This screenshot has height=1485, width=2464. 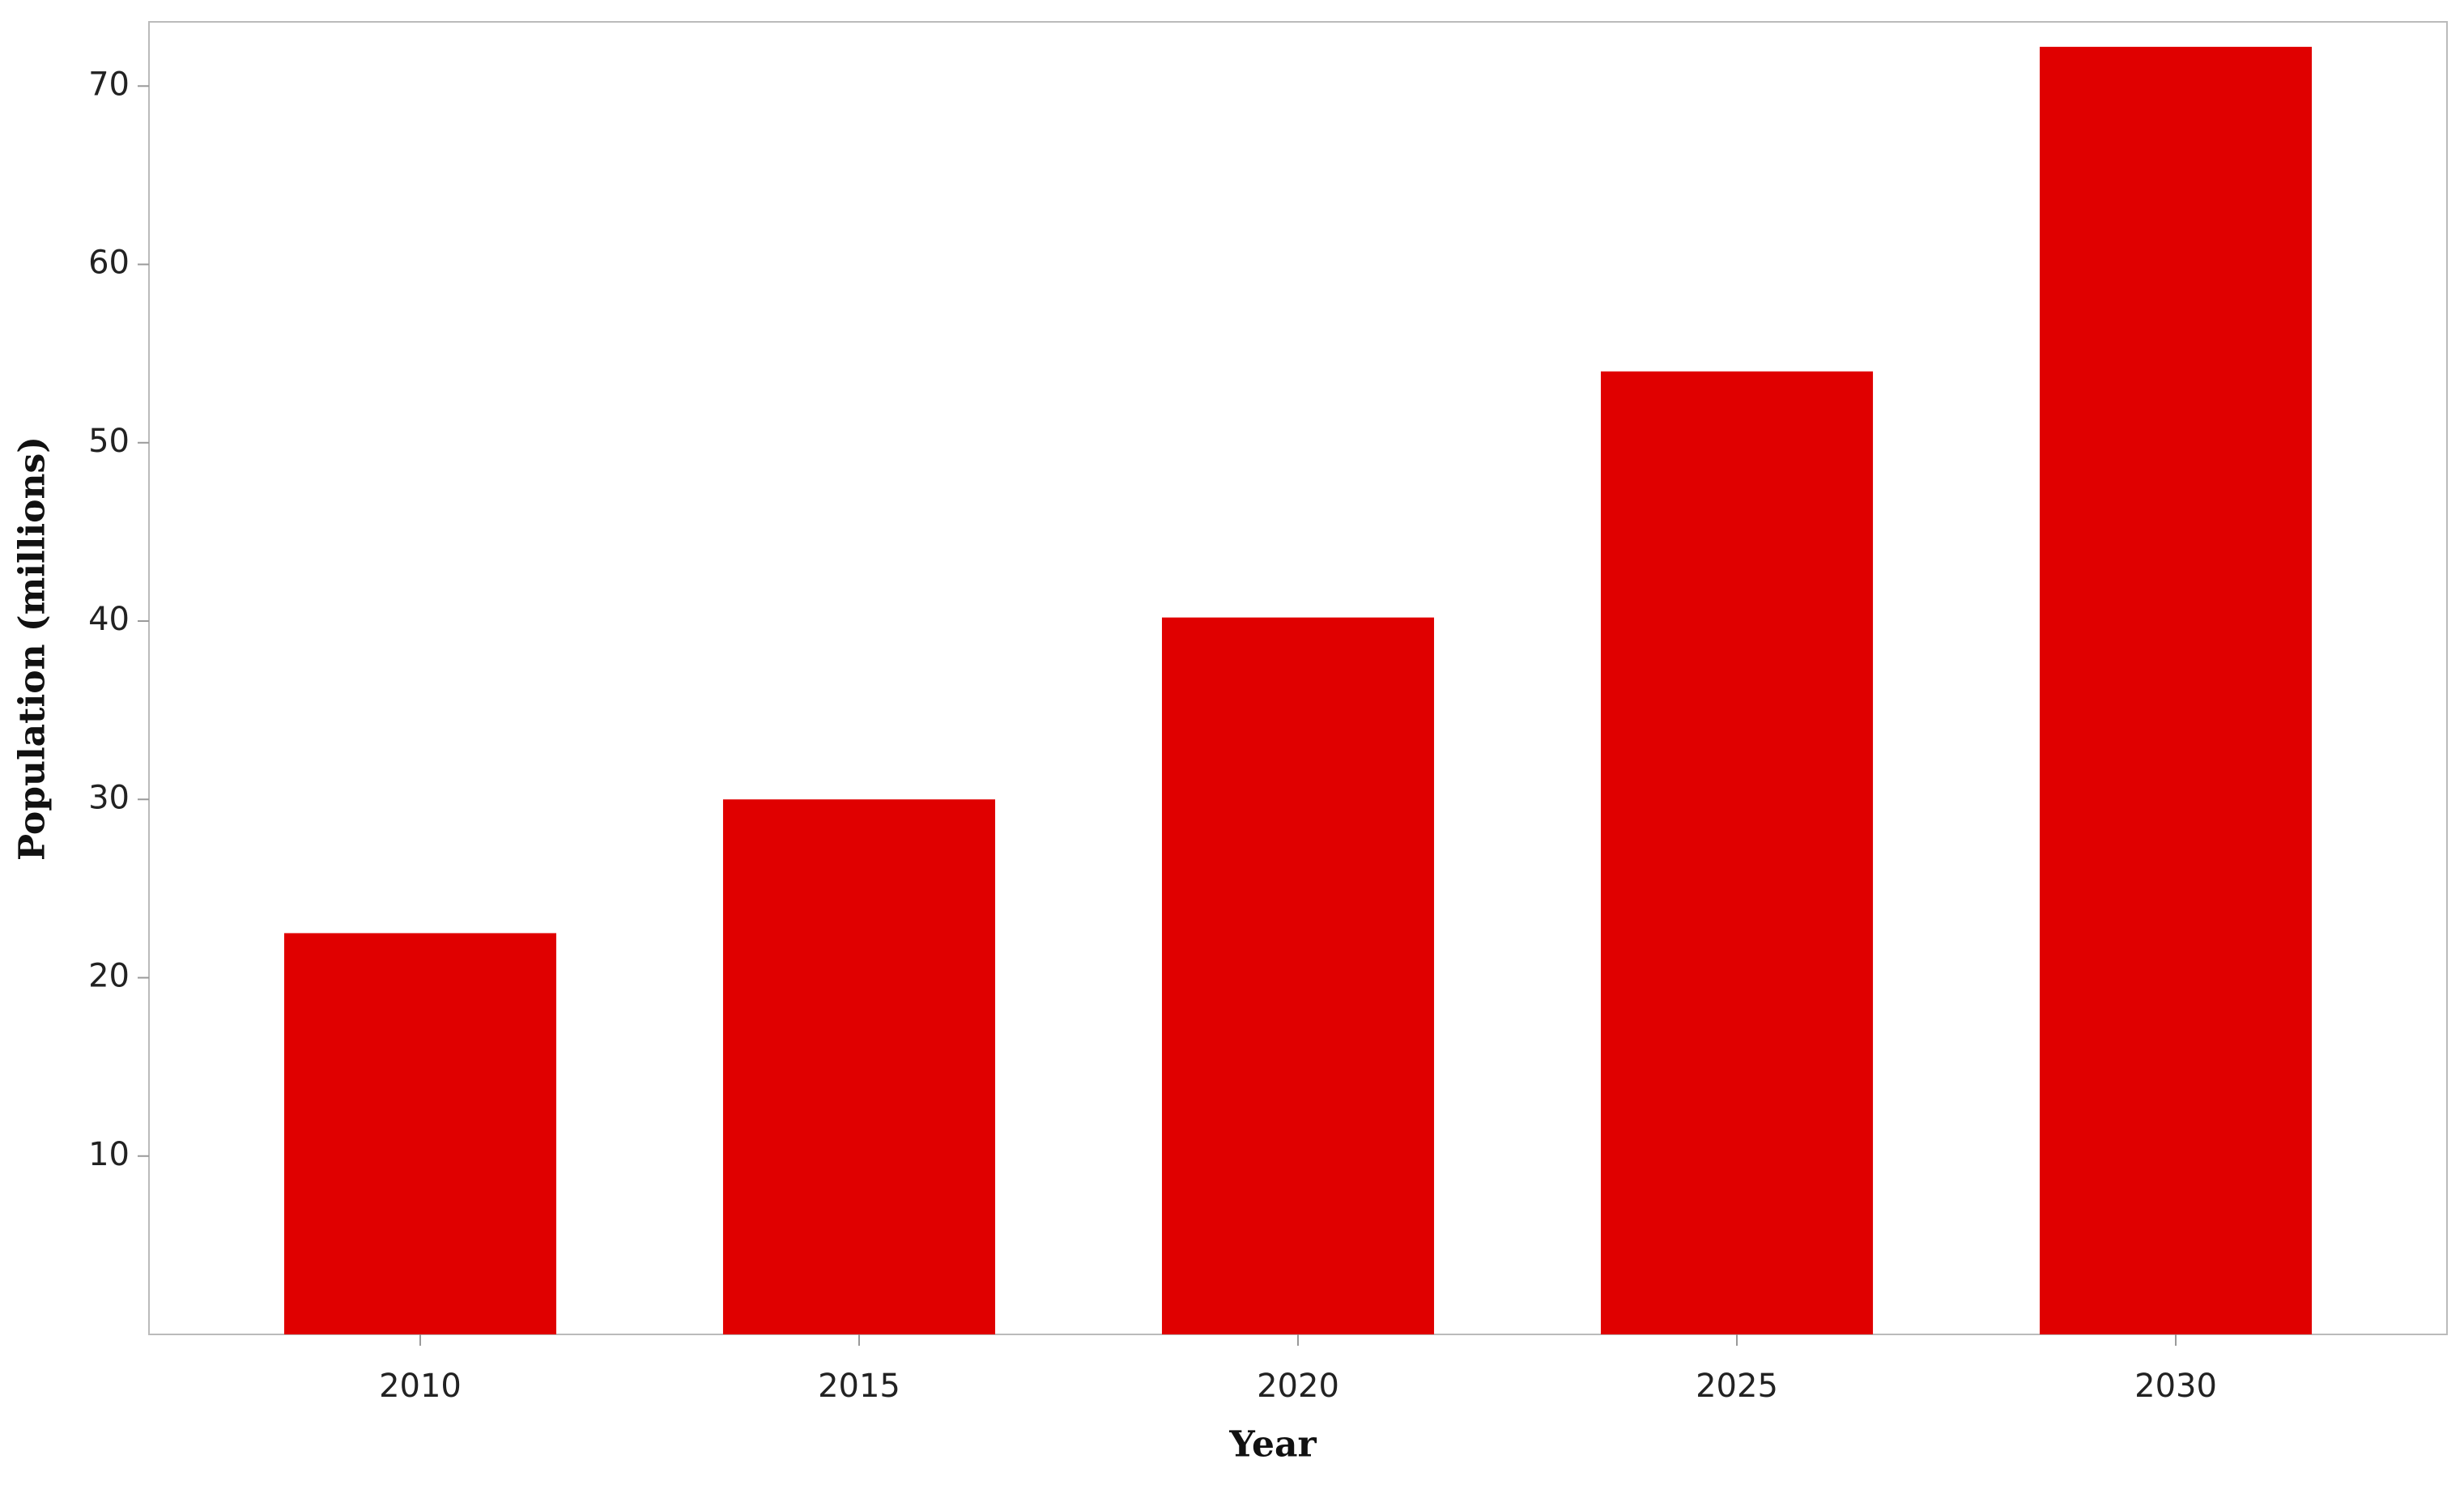 I want to click on y-tick-label: 30, so click(x=109, y=797).